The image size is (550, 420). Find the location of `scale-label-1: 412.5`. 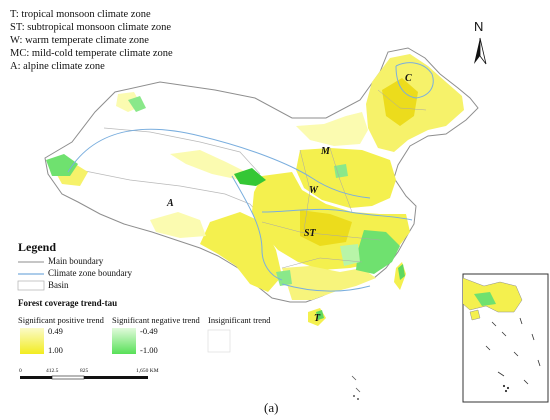

scale-label-1: 412.5 is located at coordinates (52, 371).